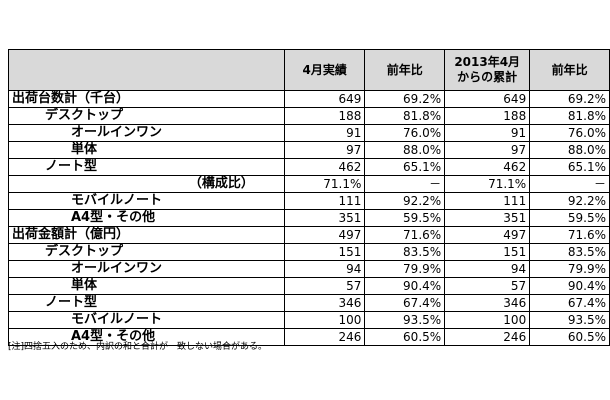  What do you see at coordinates (487, 150) in the screenshot?
I see `row-value-3: 97` at bounding box center [487, 150].